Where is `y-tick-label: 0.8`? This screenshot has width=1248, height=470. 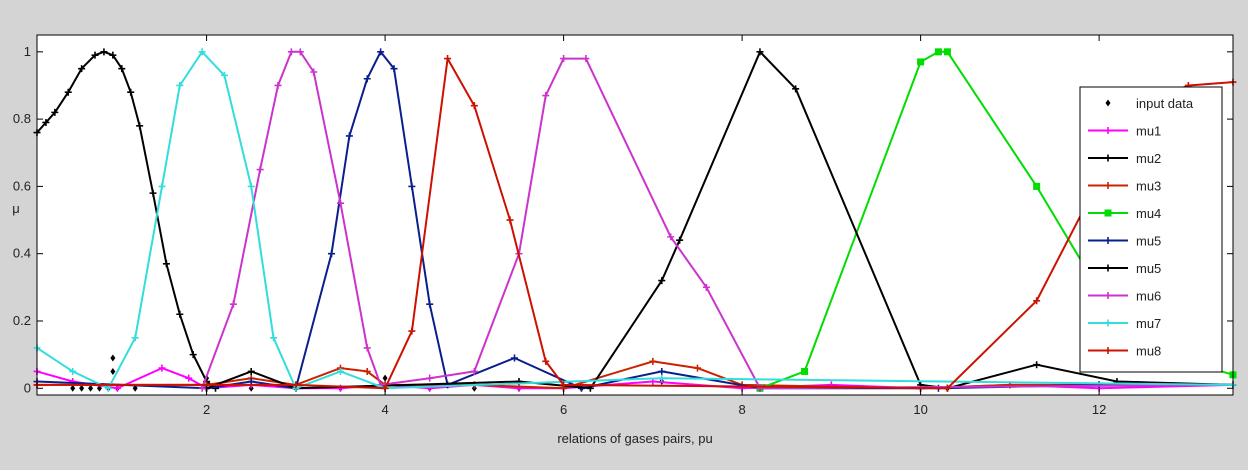 y-tick-label: 0.8 is located at coordinates (22, 118).